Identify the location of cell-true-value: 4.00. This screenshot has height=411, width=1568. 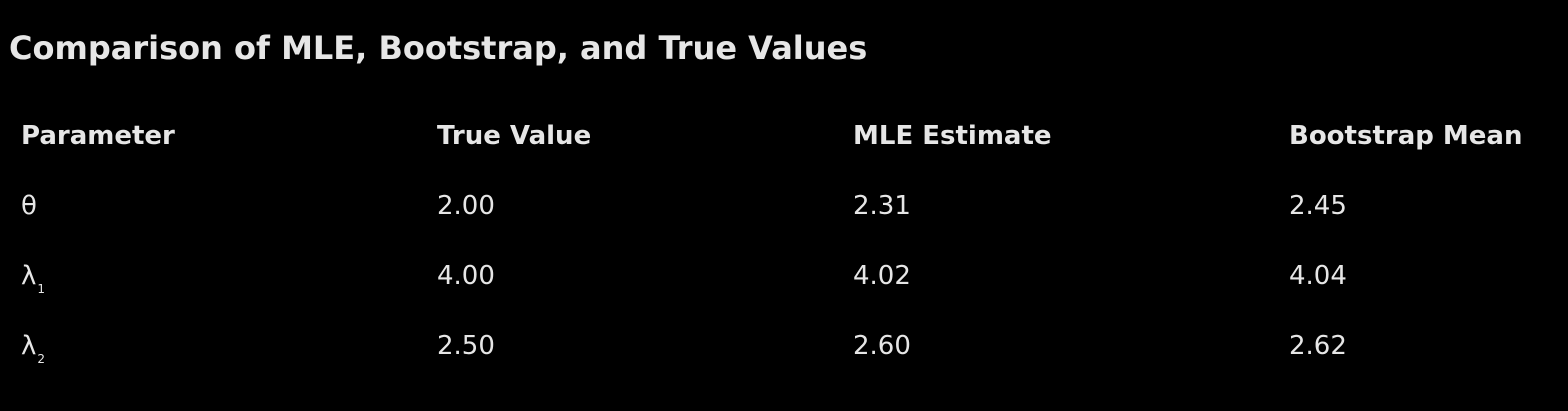
(466, 276).